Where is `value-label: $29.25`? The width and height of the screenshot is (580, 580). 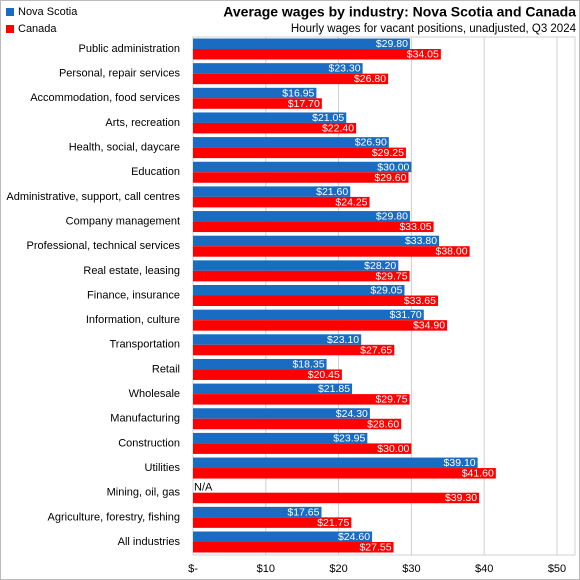
value-label: $29.25 is located at coordinates (388, 153).